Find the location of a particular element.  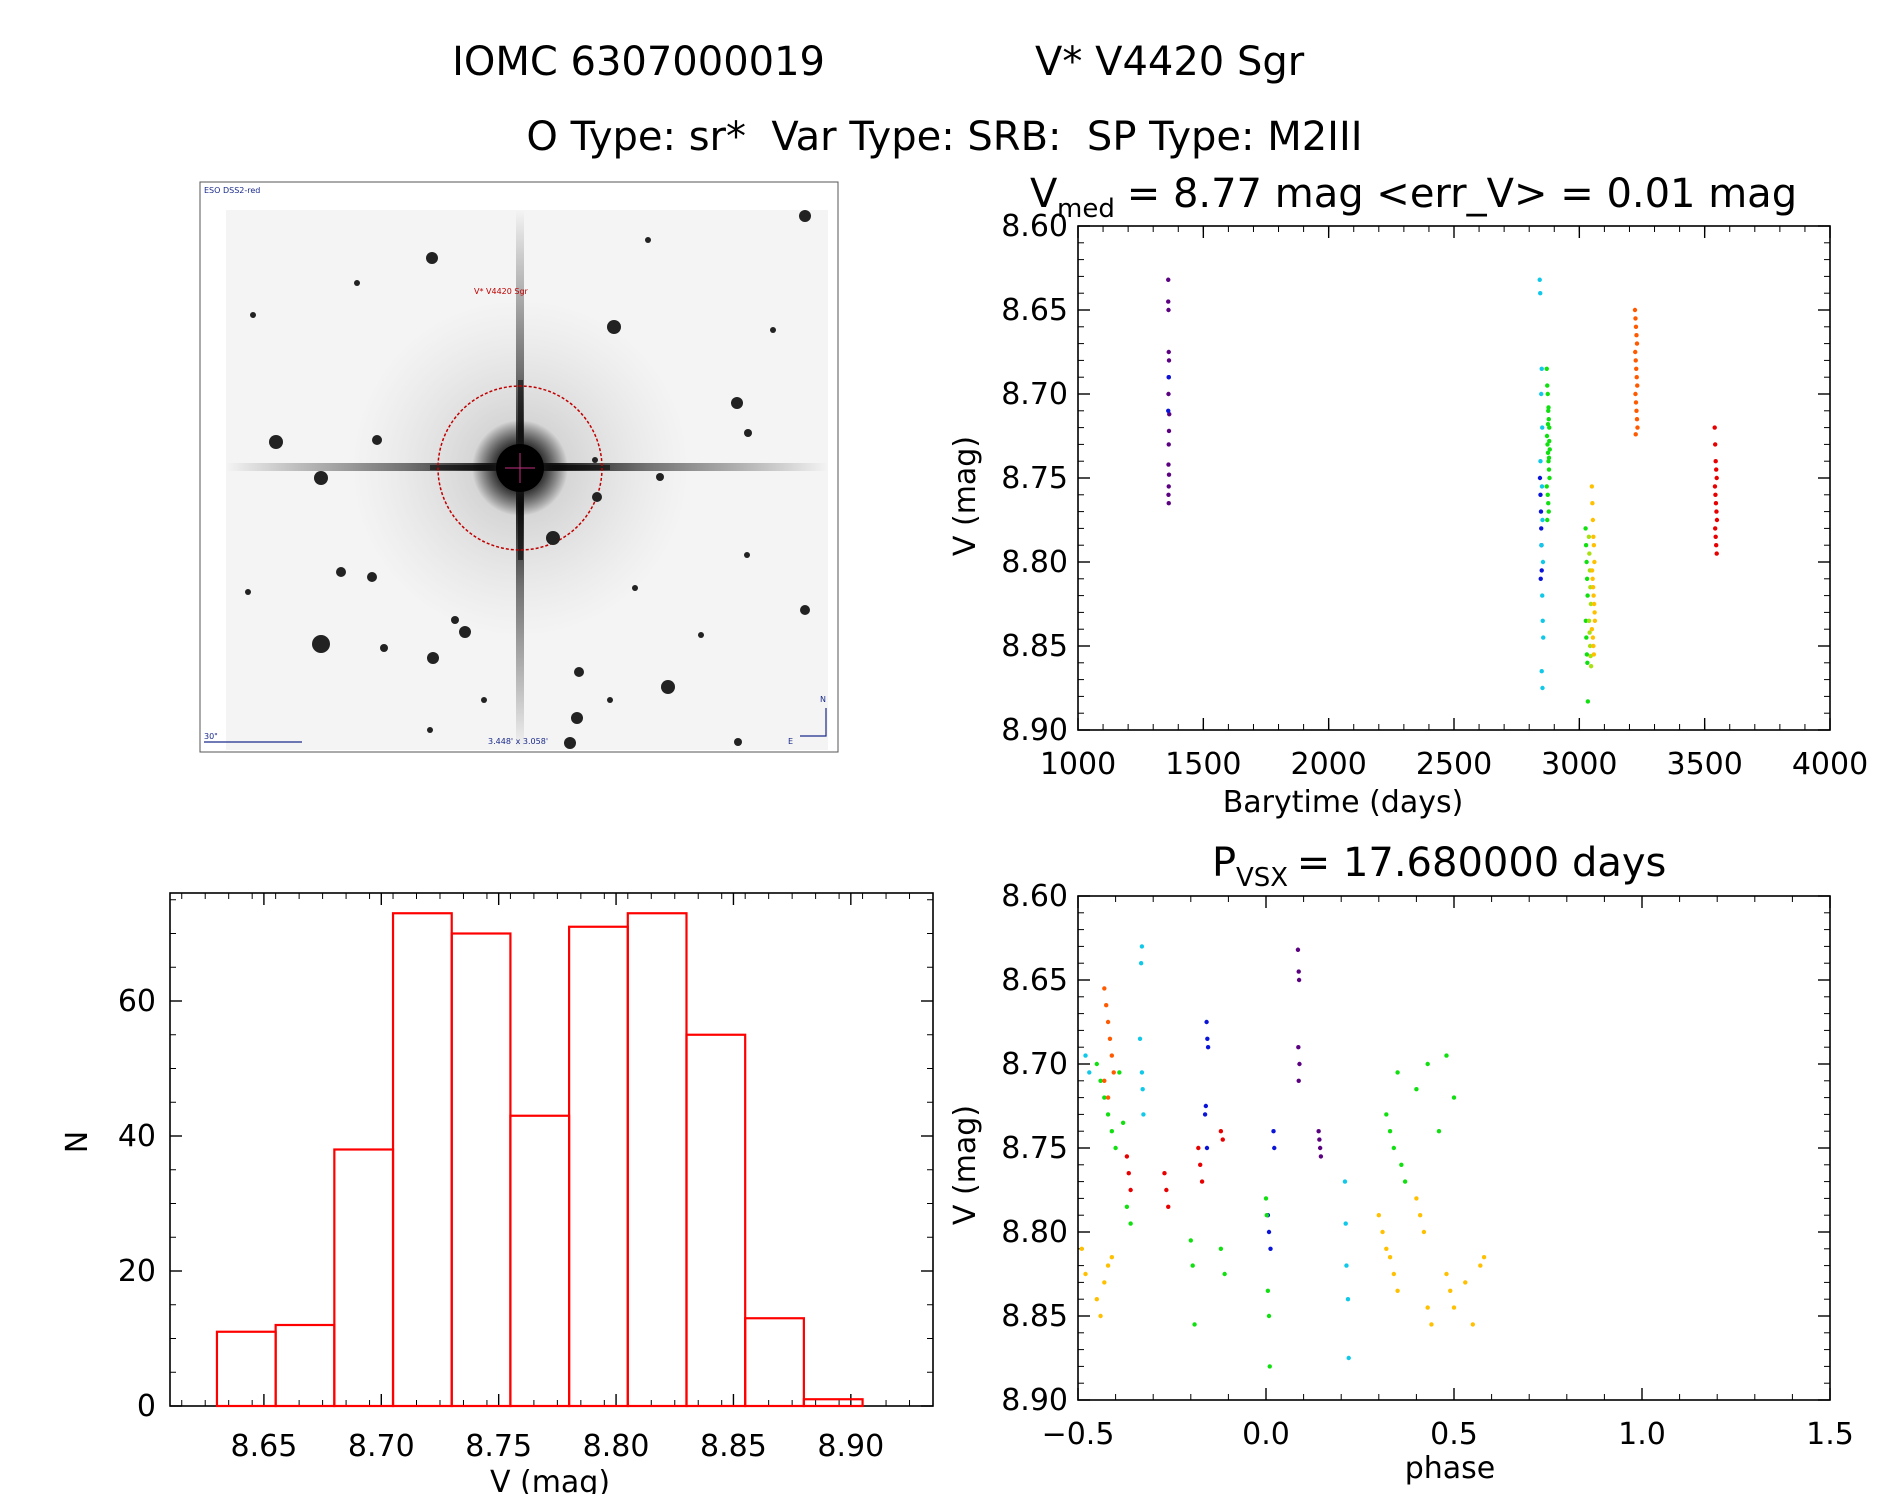

lightcurve-title-rest: = 8.77 mag <err_V> = 0.01 mag is located at coordinates (1455, 194).